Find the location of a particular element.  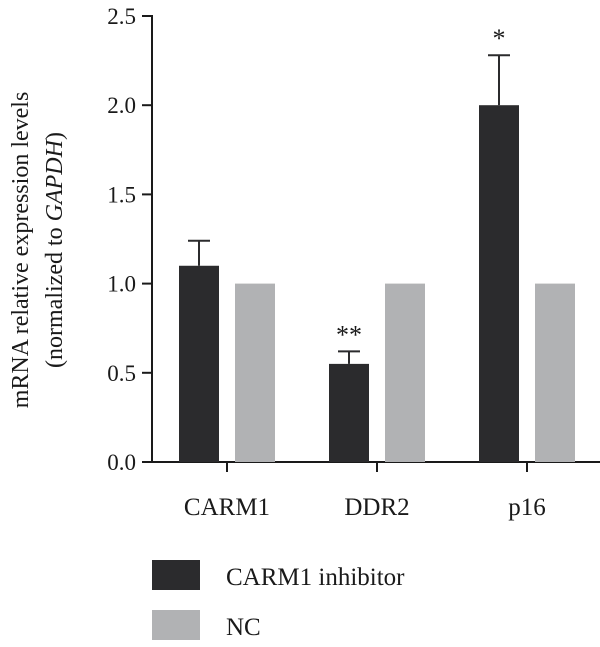

y-tick-label-4: 2.0 is located at coordinates (121, 105).